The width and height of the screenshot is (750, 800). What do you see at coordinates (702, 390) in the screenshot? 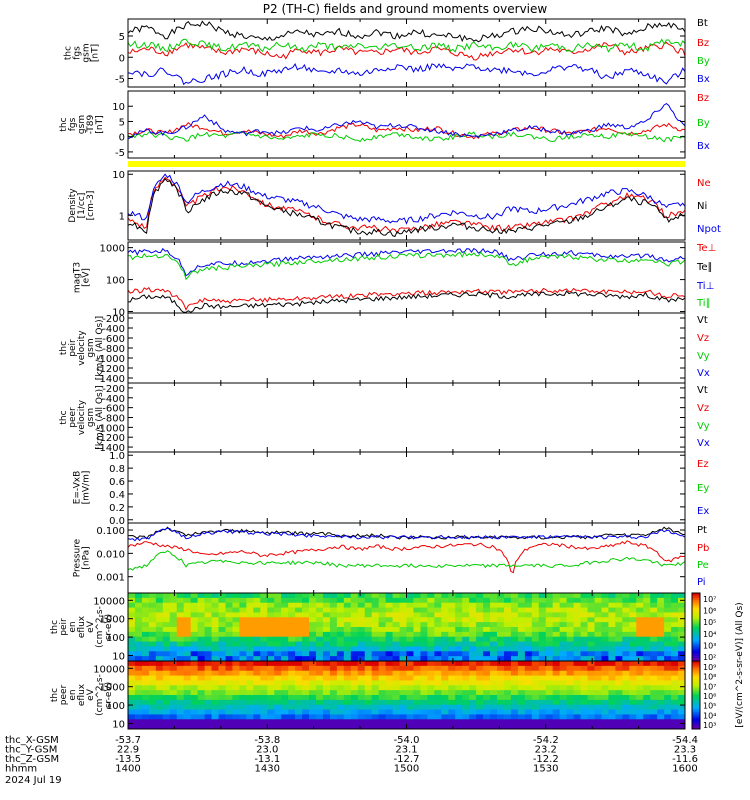
I see `legend-Vt: Vt` at bounding box center [702, 390].